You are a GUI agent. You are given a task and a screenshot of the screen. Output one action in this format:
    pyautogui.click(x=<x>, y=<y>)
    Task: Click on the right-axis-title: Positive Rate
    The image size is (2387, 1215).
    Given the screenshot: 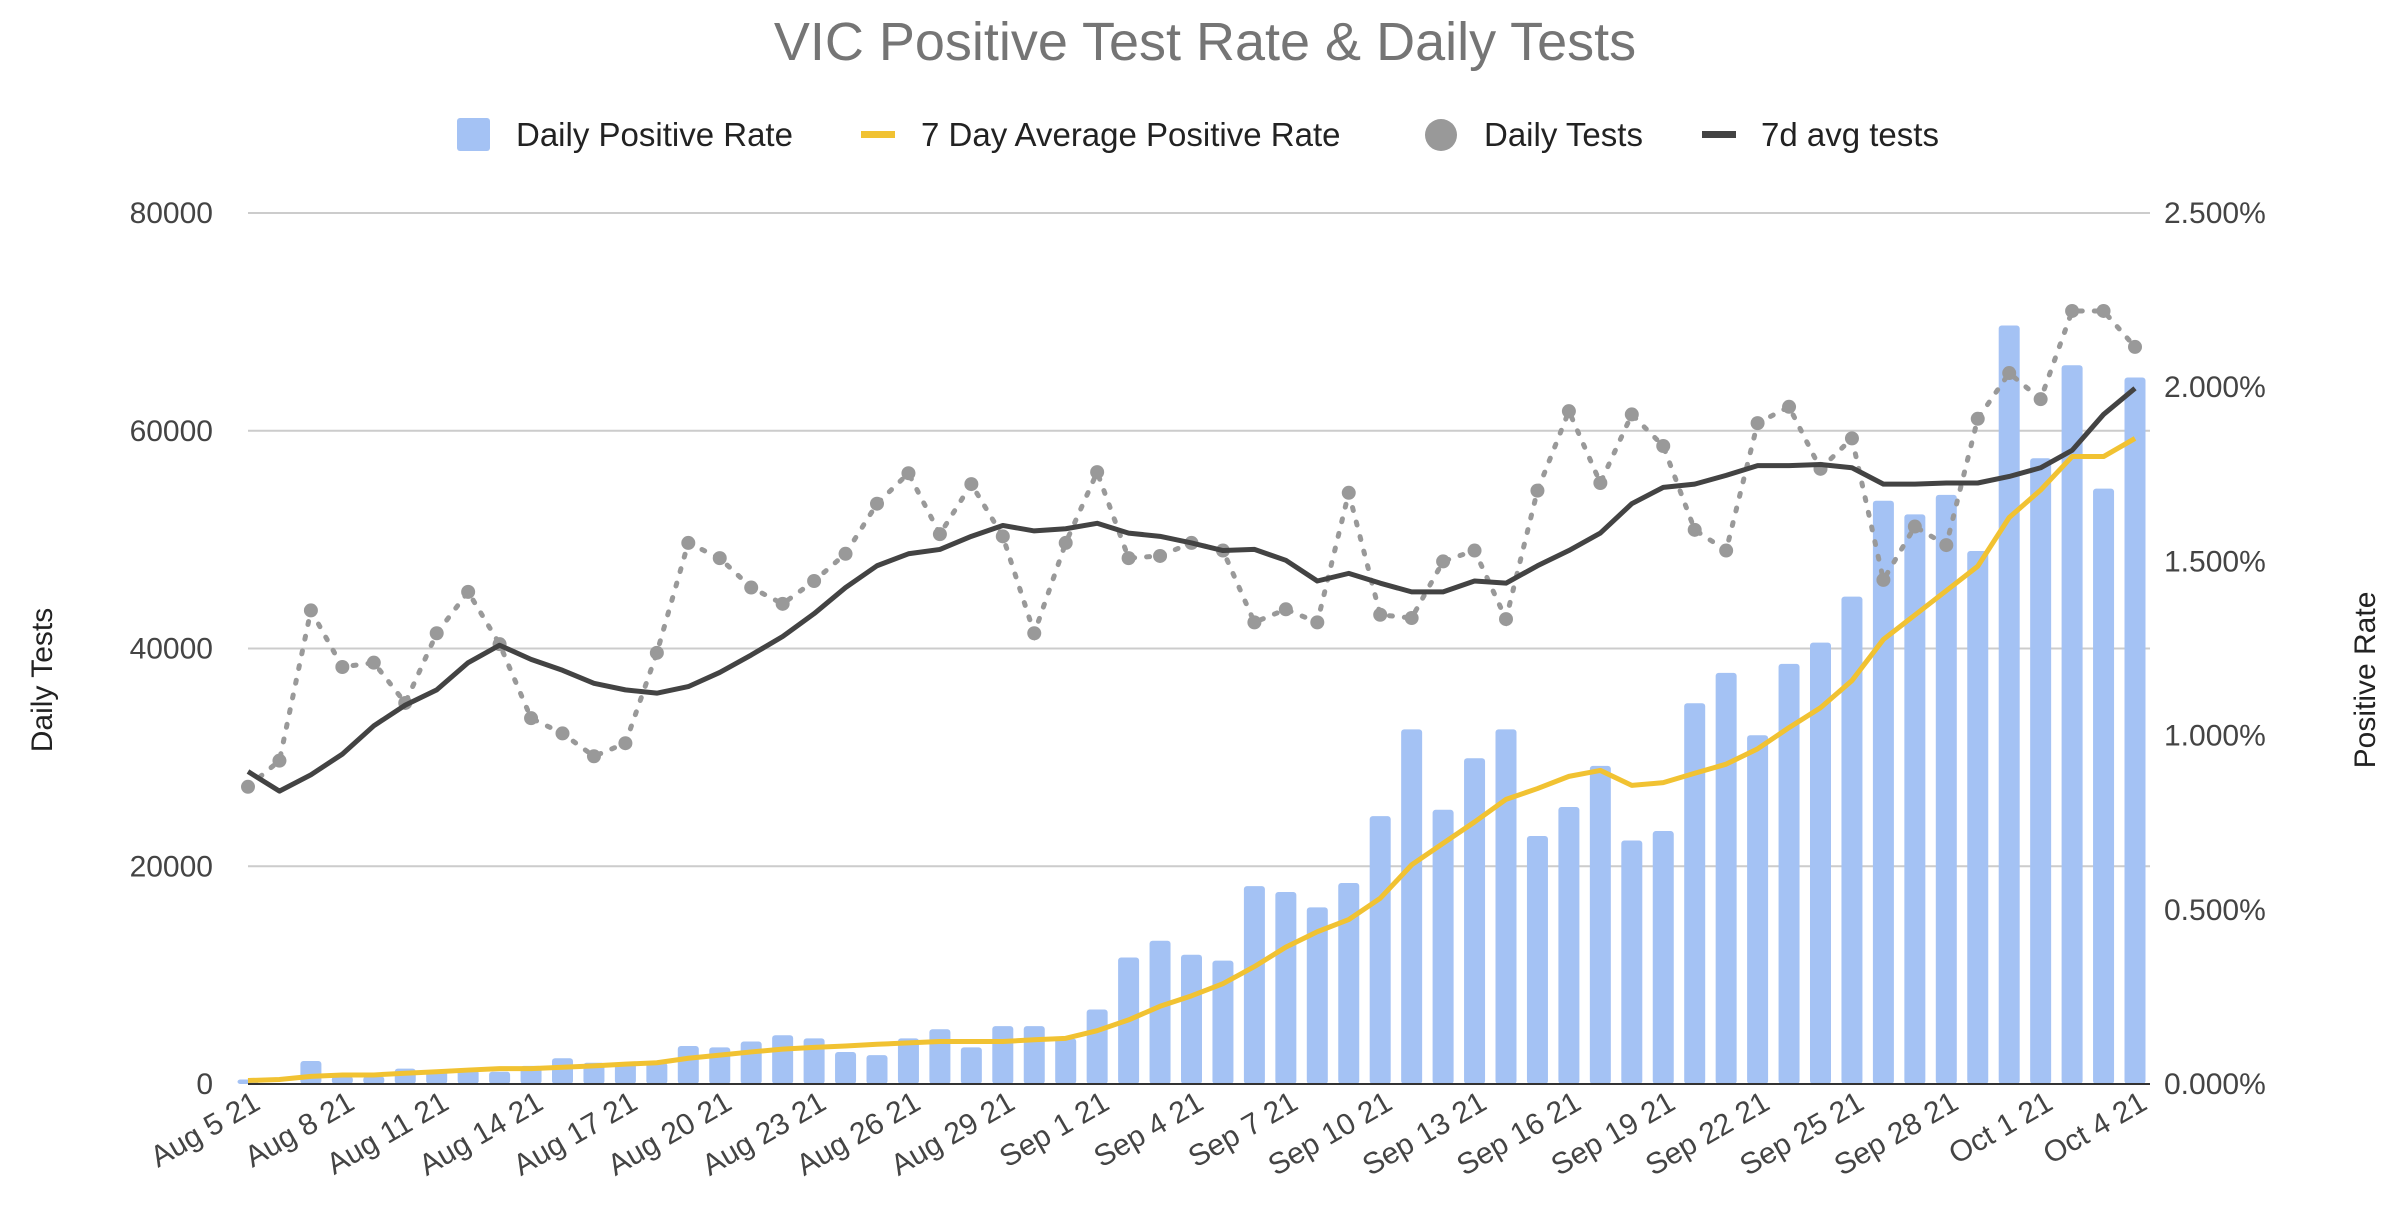 What is the action you would take?
    pyautogui.click(x=2365, y=680)
    